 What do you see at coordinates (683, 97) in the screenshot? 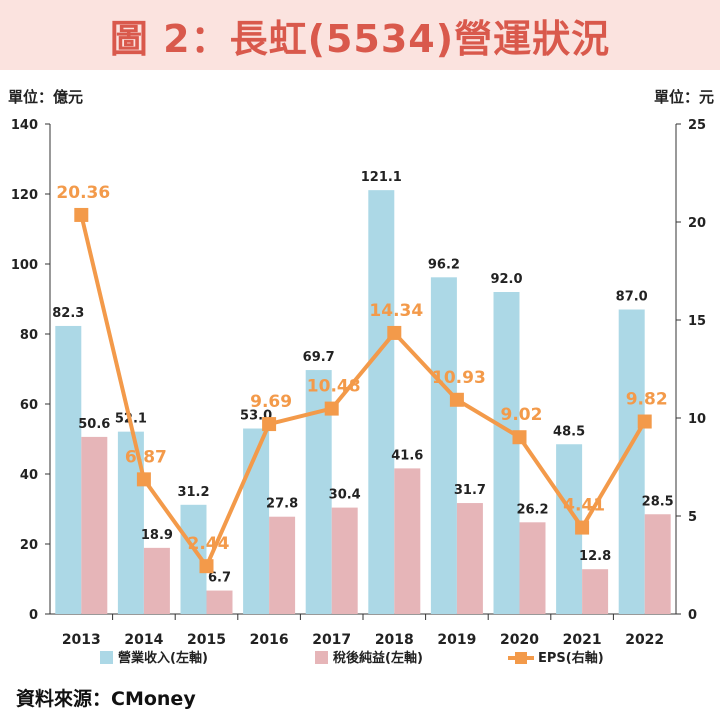
I see `right-axis-unit: 單位：元` at bounding box center [683, 97].